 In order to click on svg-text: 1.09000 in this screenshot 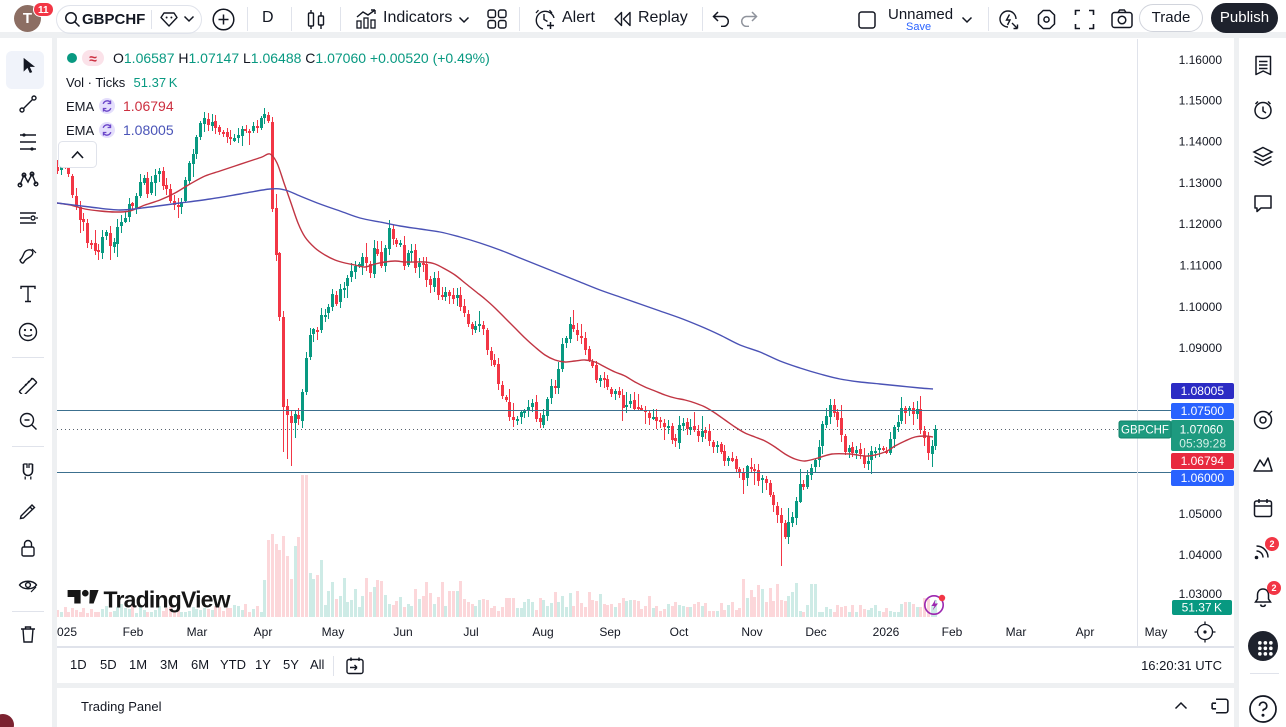, I will do `click(1201, 348)`.